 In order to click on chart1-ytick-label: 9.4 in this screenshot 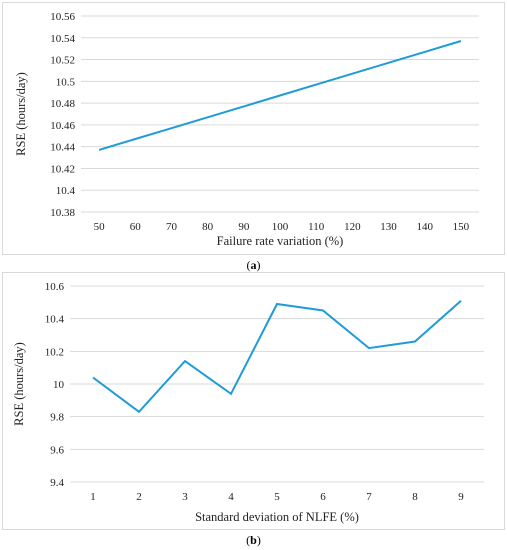, I will do `click(57, 483)`.